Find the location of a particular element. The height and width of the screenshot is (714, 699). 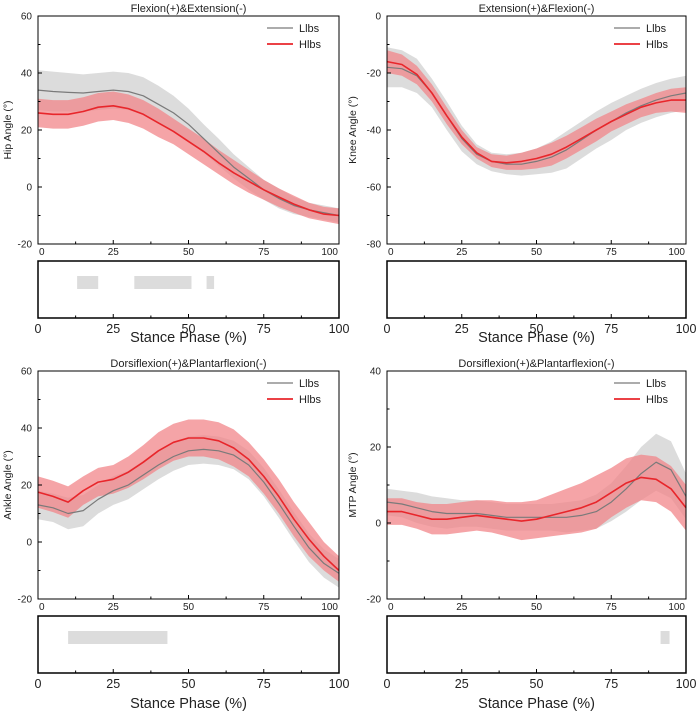

y-axis-label: MTP Angle (°) is located at coordinates (353, 484).